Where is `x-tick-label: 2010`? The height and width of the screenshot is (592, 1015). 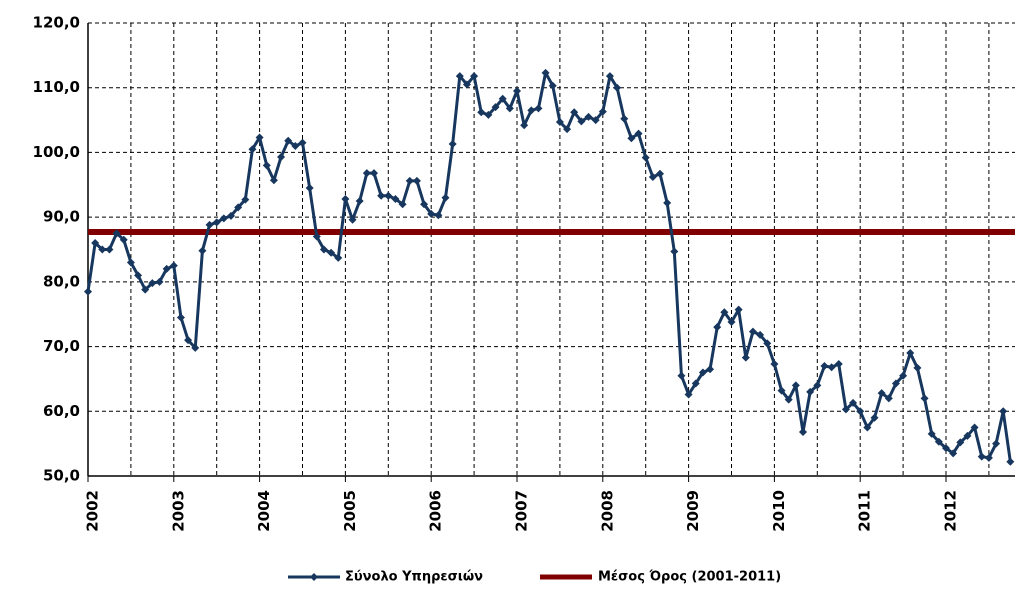 x-tick-label: 2010 is located at coordinates (779, 511).